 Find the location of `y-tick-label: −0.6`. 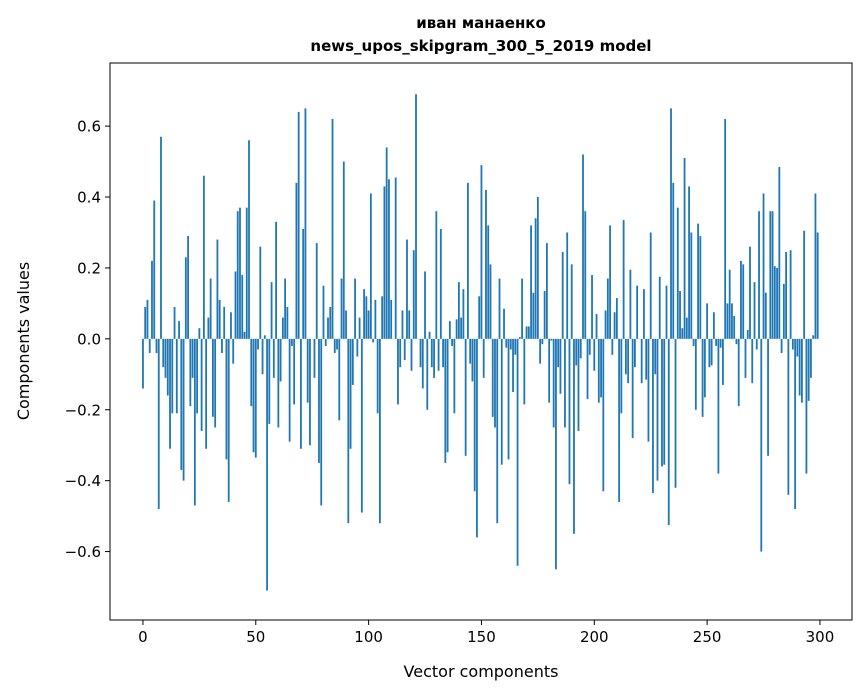

y-tick-label: −0.6 is located at coordinates (83, 552).